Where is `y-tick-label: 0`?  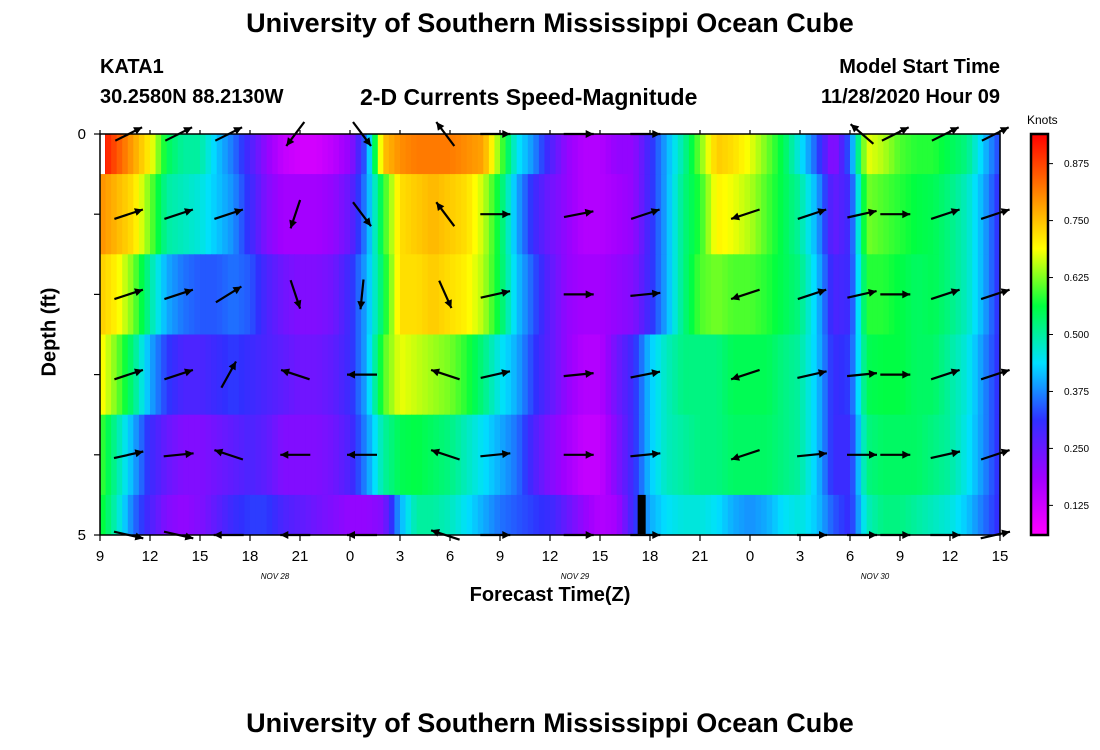 y-tick-label: 0 is located at coordinates (82, 134).